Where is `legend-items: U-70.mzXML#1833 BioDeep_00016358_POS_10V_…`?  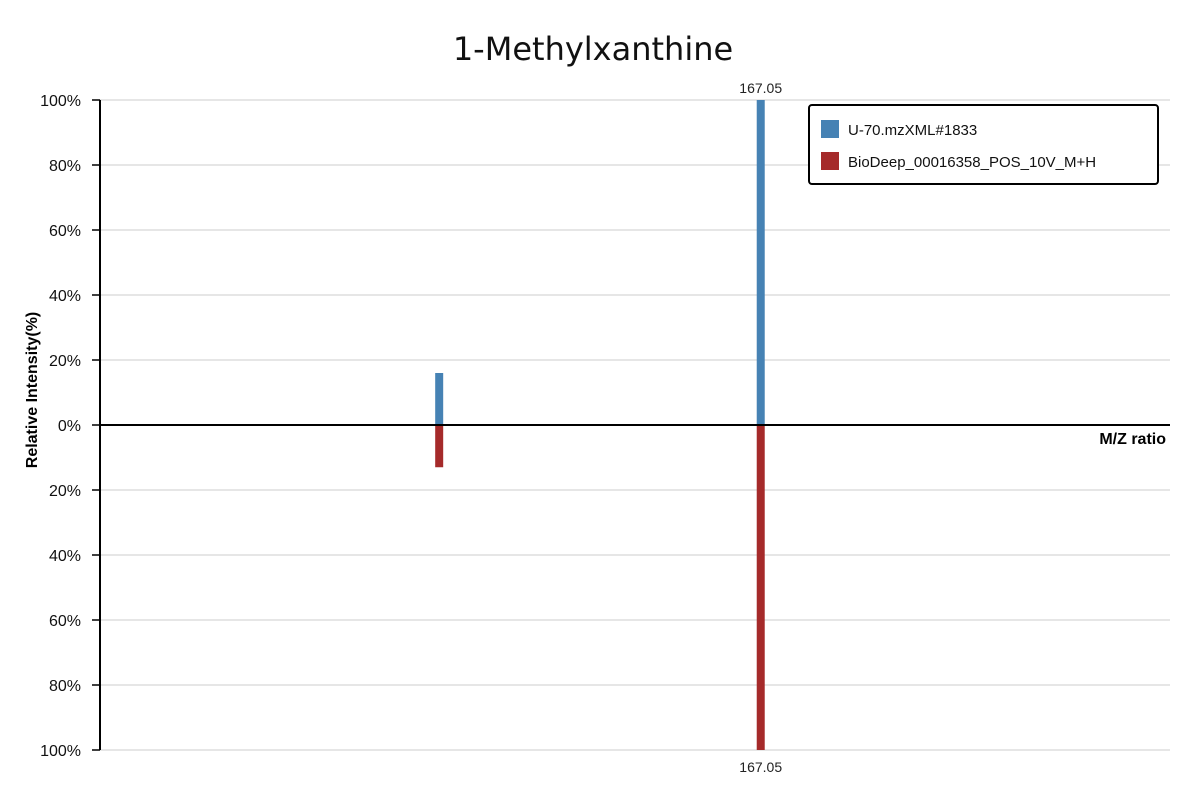 legend-items: U-70.mzXML#1833 BioDeep_00016358_POS_10V_… is located at coordinates (958, 145).